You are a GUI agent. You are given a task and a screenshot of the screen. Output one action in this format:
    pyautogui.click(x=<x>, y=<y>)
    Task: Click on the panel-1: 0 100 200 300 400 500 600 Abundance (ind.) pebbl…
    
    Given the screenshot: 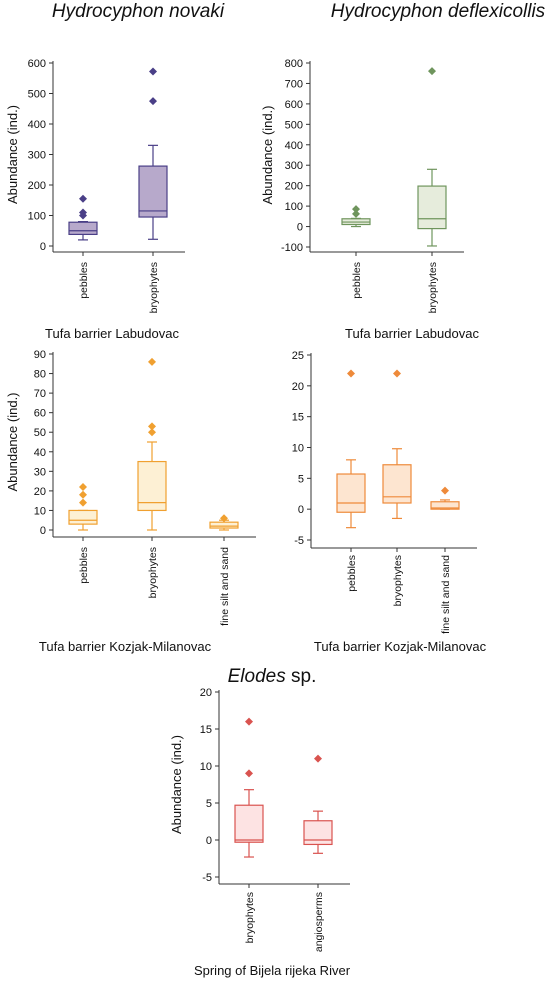 What is the action you would take?
    pyautogui.click(x=95, y=185)
    